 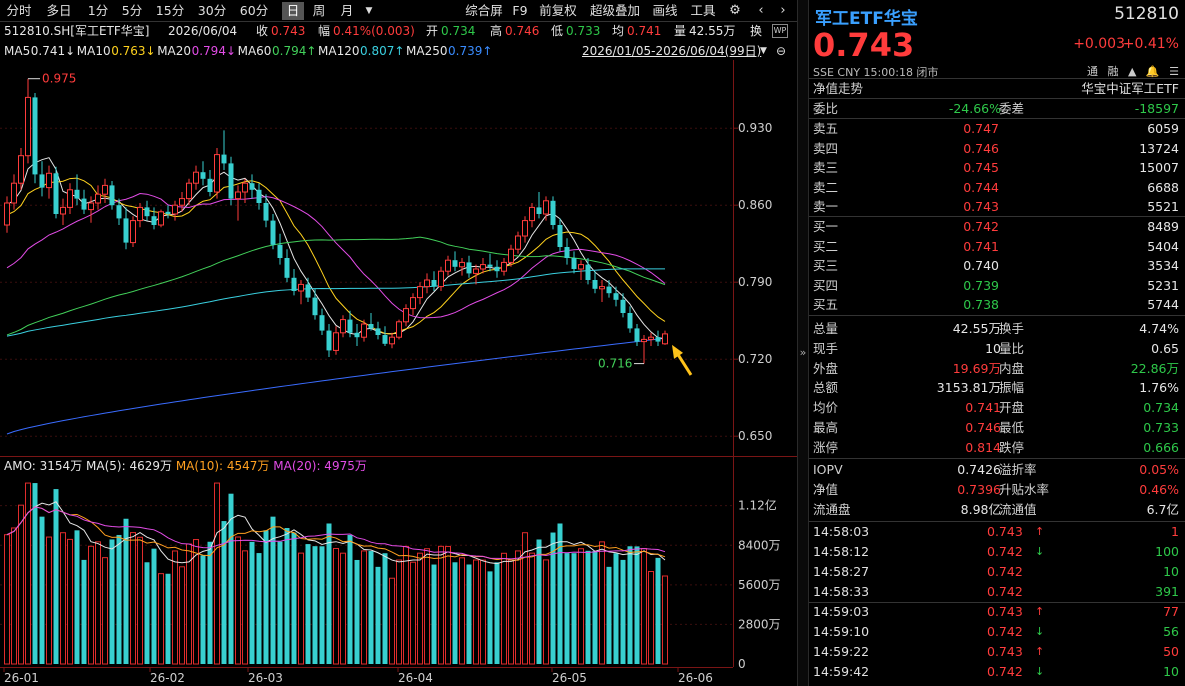 What do you see at coordinates (997, 388) in the screenshot?
I see `stats-row: 总额 3153.81万 振幅 1.76%` at bounding box center [997, 388].